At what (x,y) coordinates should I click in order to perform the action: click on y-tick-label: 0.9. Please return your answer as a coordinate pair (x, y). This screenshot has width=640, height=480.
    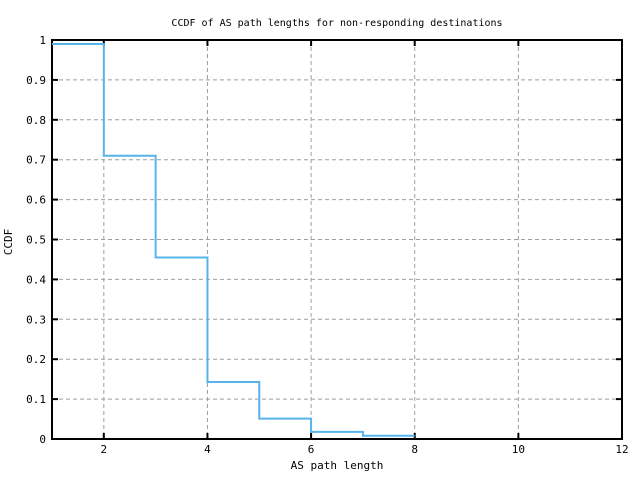
    Looking at the image, I should click on (36, 80).